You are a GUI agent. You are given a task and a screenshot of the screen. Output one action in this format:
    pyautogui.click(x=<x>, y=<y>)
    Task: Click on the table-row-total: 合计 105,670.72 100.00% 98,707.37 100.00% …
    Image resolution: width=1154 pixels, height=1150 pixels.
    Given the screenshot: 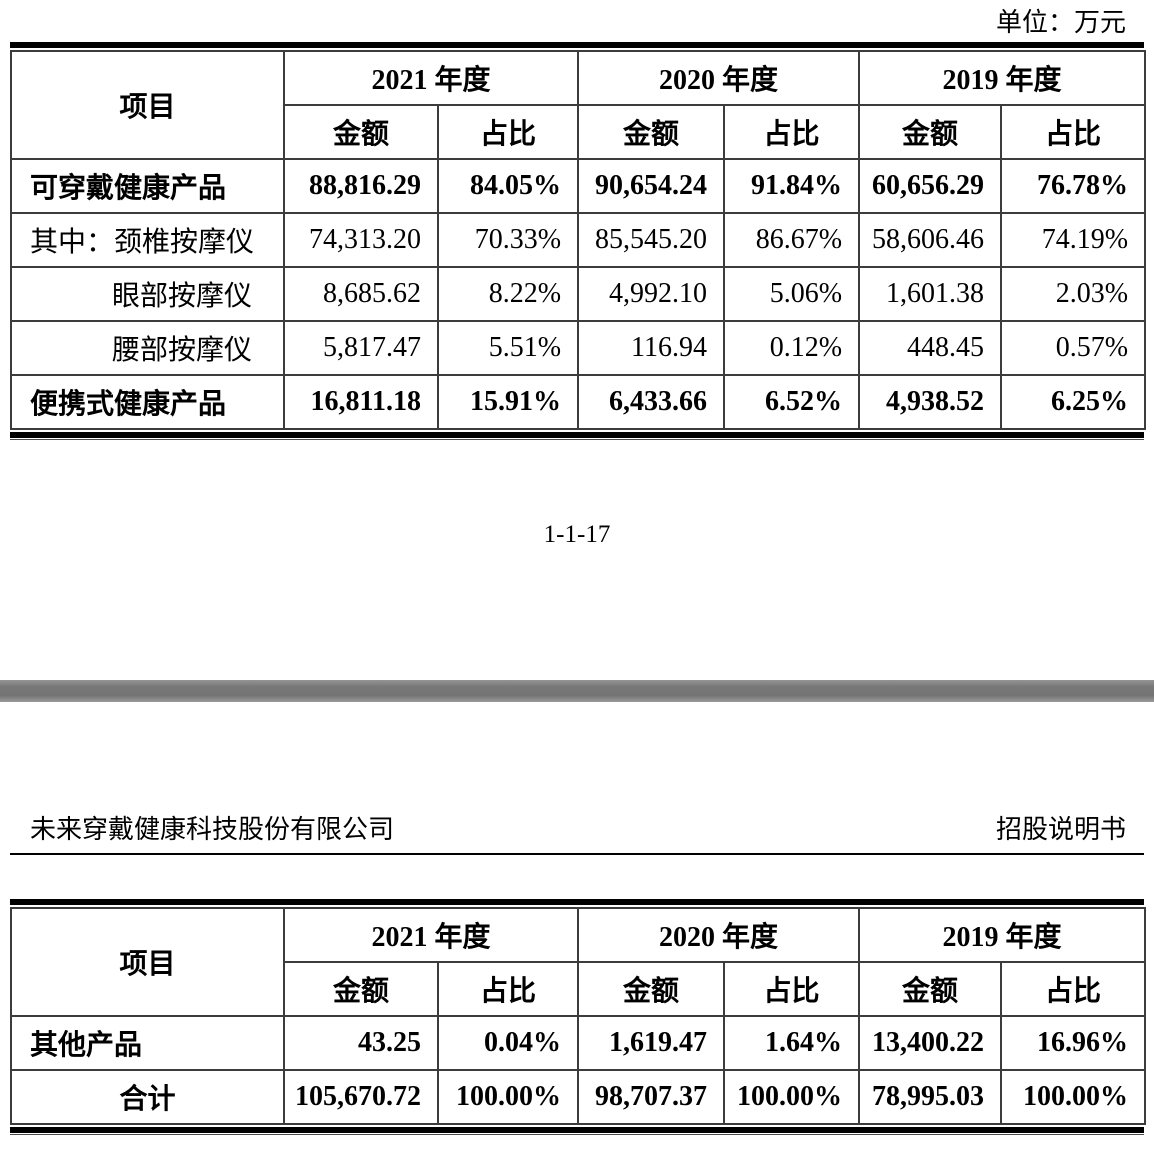 What is the action you would take?
    pyautogui.click(x=578, y=1097)
    